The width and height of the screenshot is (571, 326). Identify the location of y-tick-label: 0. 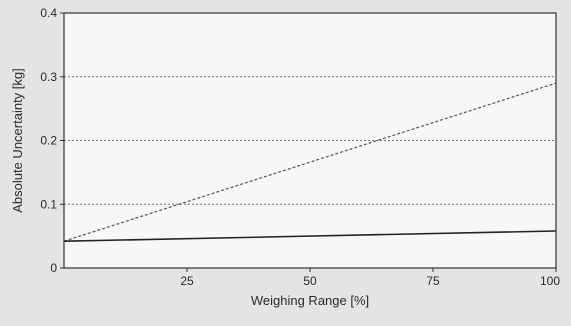
(53, 268).